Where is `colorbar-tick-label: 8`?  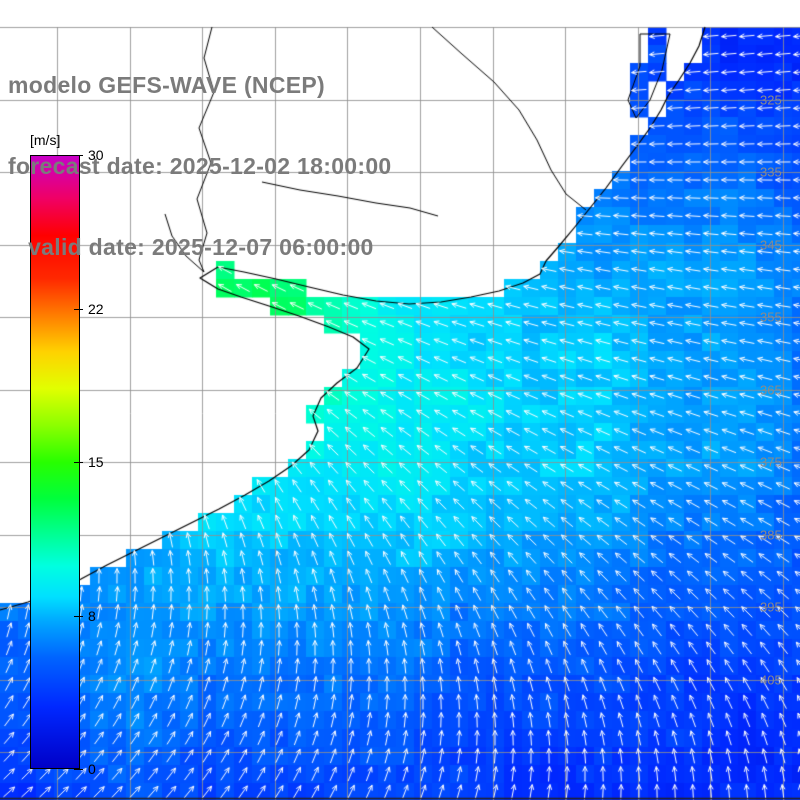
colorbar-tick-label: 8 is located at coordinates (92, 615).